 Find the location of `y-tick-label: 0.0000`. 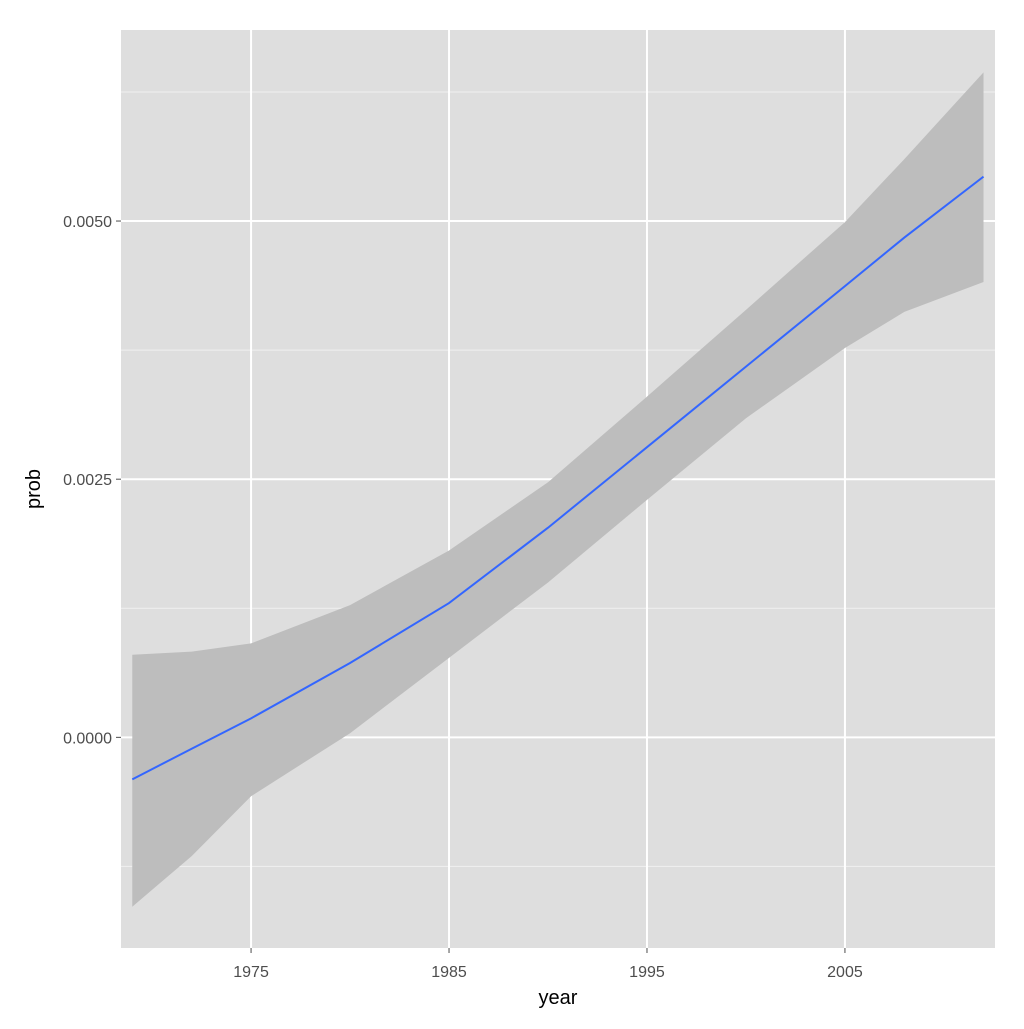

y-tick-label: 0.0000 is located at coordinates (87, 738).